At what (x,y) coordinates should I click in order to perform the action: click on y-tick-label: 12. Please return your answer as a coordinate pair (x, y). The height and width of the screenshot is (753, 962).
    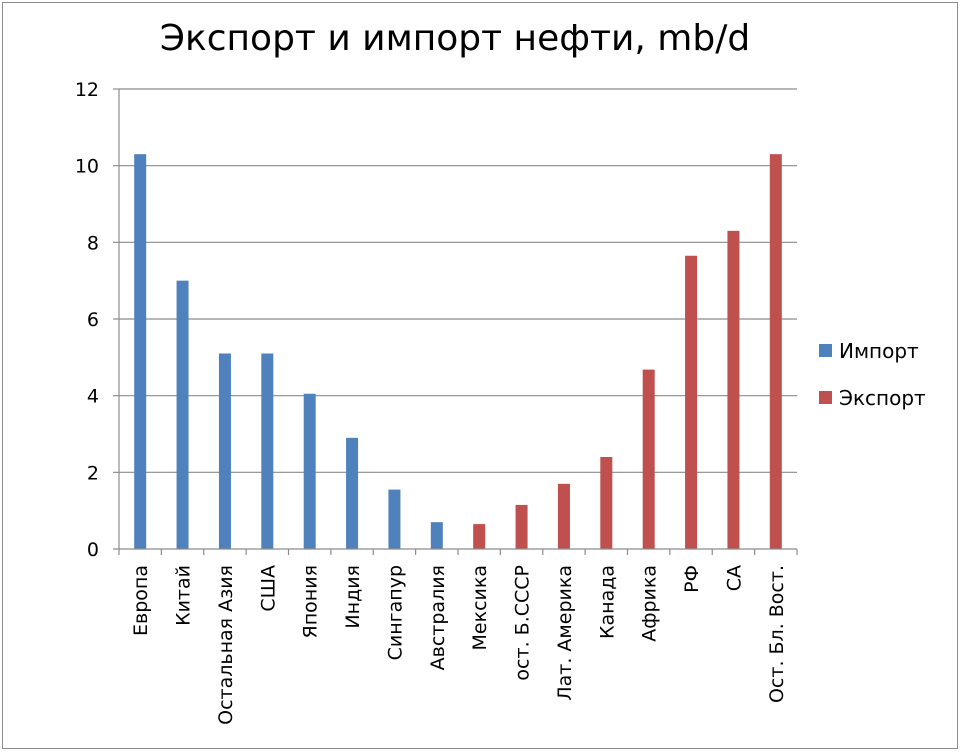
    Looking at the image, I should click on (87, 90).